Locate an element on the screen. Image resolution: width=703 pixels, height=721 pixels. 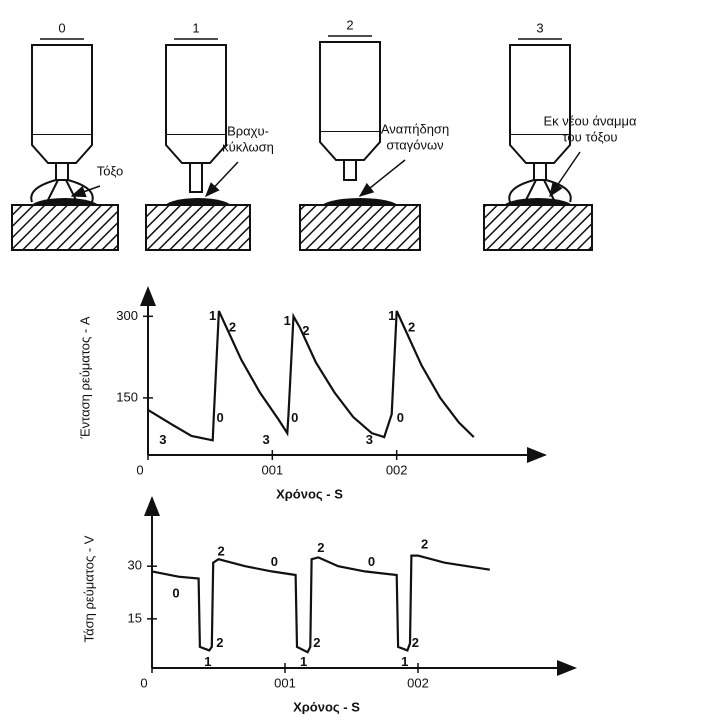
y-tick-label: 15 is located at coordinates (135, 617).